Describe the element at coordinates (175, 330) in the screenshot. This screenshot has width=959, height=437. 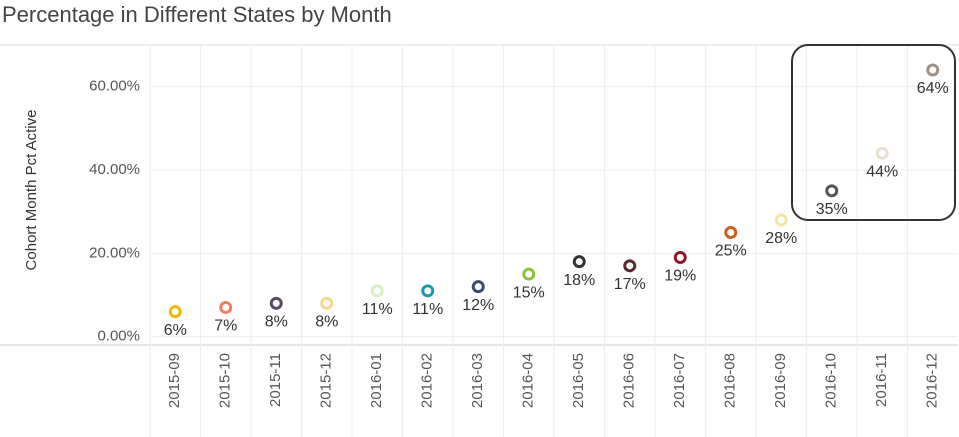
I see `data-label: 6%` at that location.